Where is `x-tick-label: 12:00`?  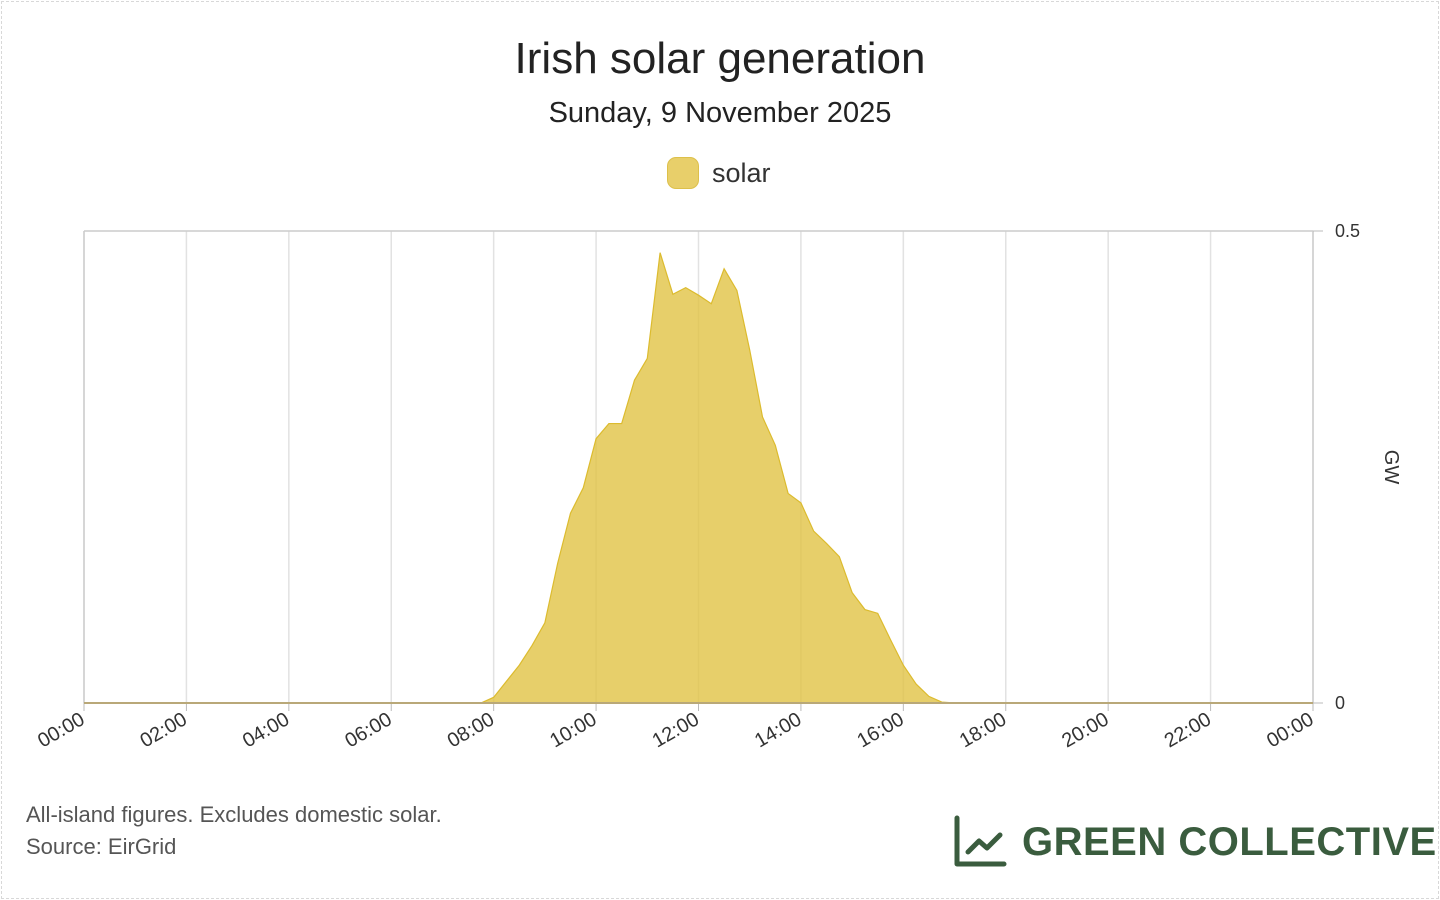
x-tick-label: 12:00 is located at coordinates (676, 730).